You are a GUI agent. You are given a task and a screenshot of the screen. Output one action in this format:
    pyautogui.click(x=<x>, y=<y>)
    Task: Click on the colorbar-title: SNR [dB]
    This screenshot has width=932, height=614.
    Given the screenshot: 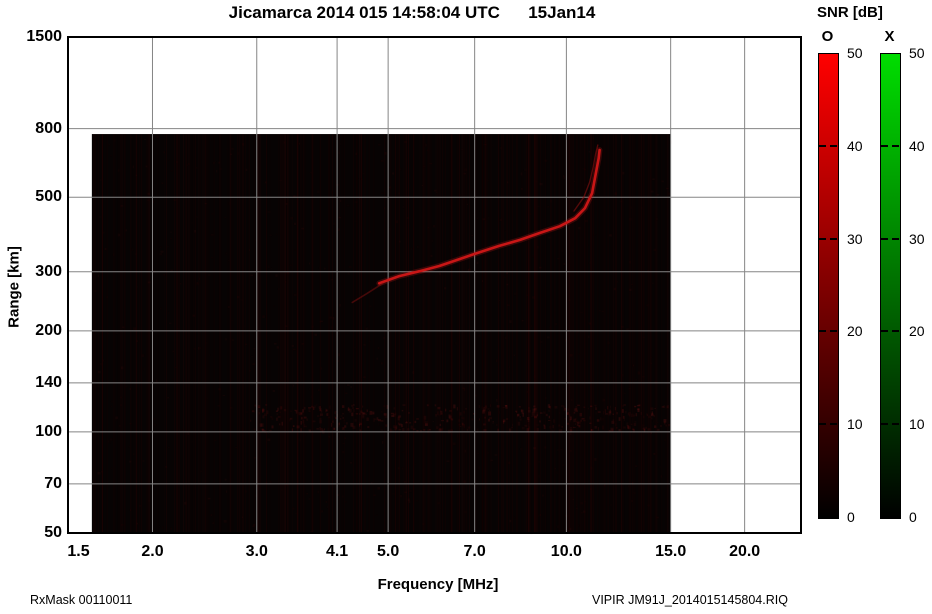 What is the action you would take?
    pyautogui.click(x=850, y=12)
    